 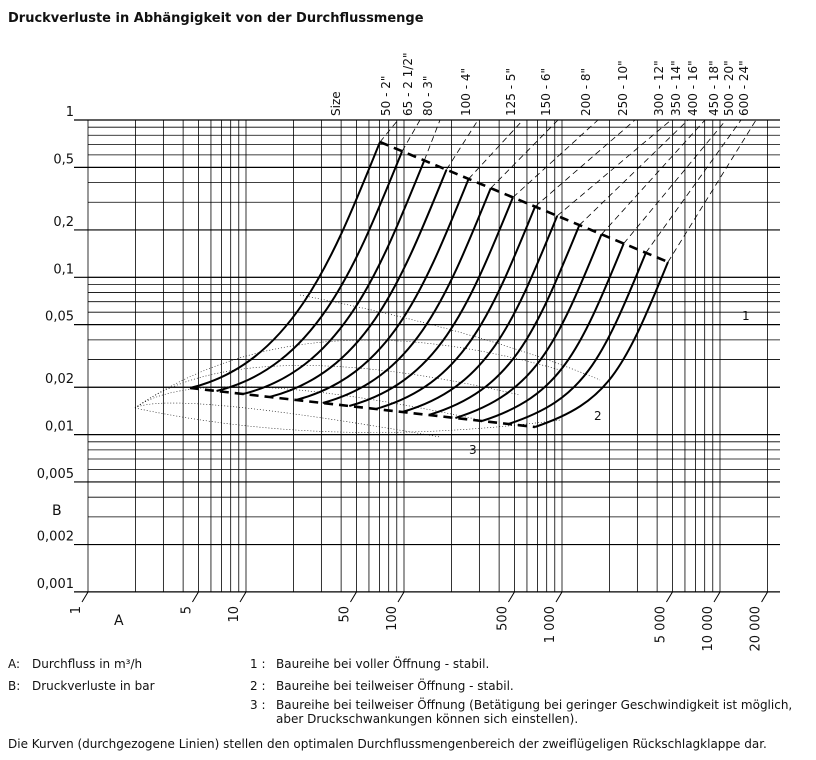 What do you see at coordinates (598, 416) in the screenshot?
I see `curve-label: 2` at bounding box center [598, 416].